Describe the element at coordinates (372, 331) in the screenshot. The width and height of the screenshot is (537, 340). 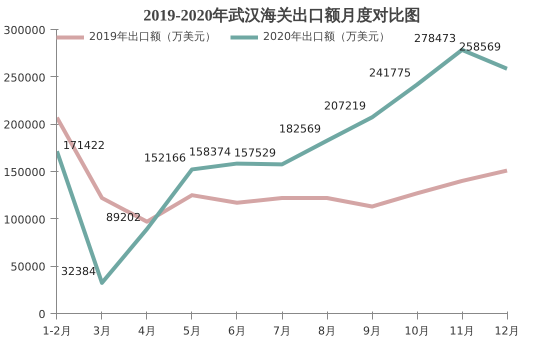
I see `x-tick-label: 9月` at that location.